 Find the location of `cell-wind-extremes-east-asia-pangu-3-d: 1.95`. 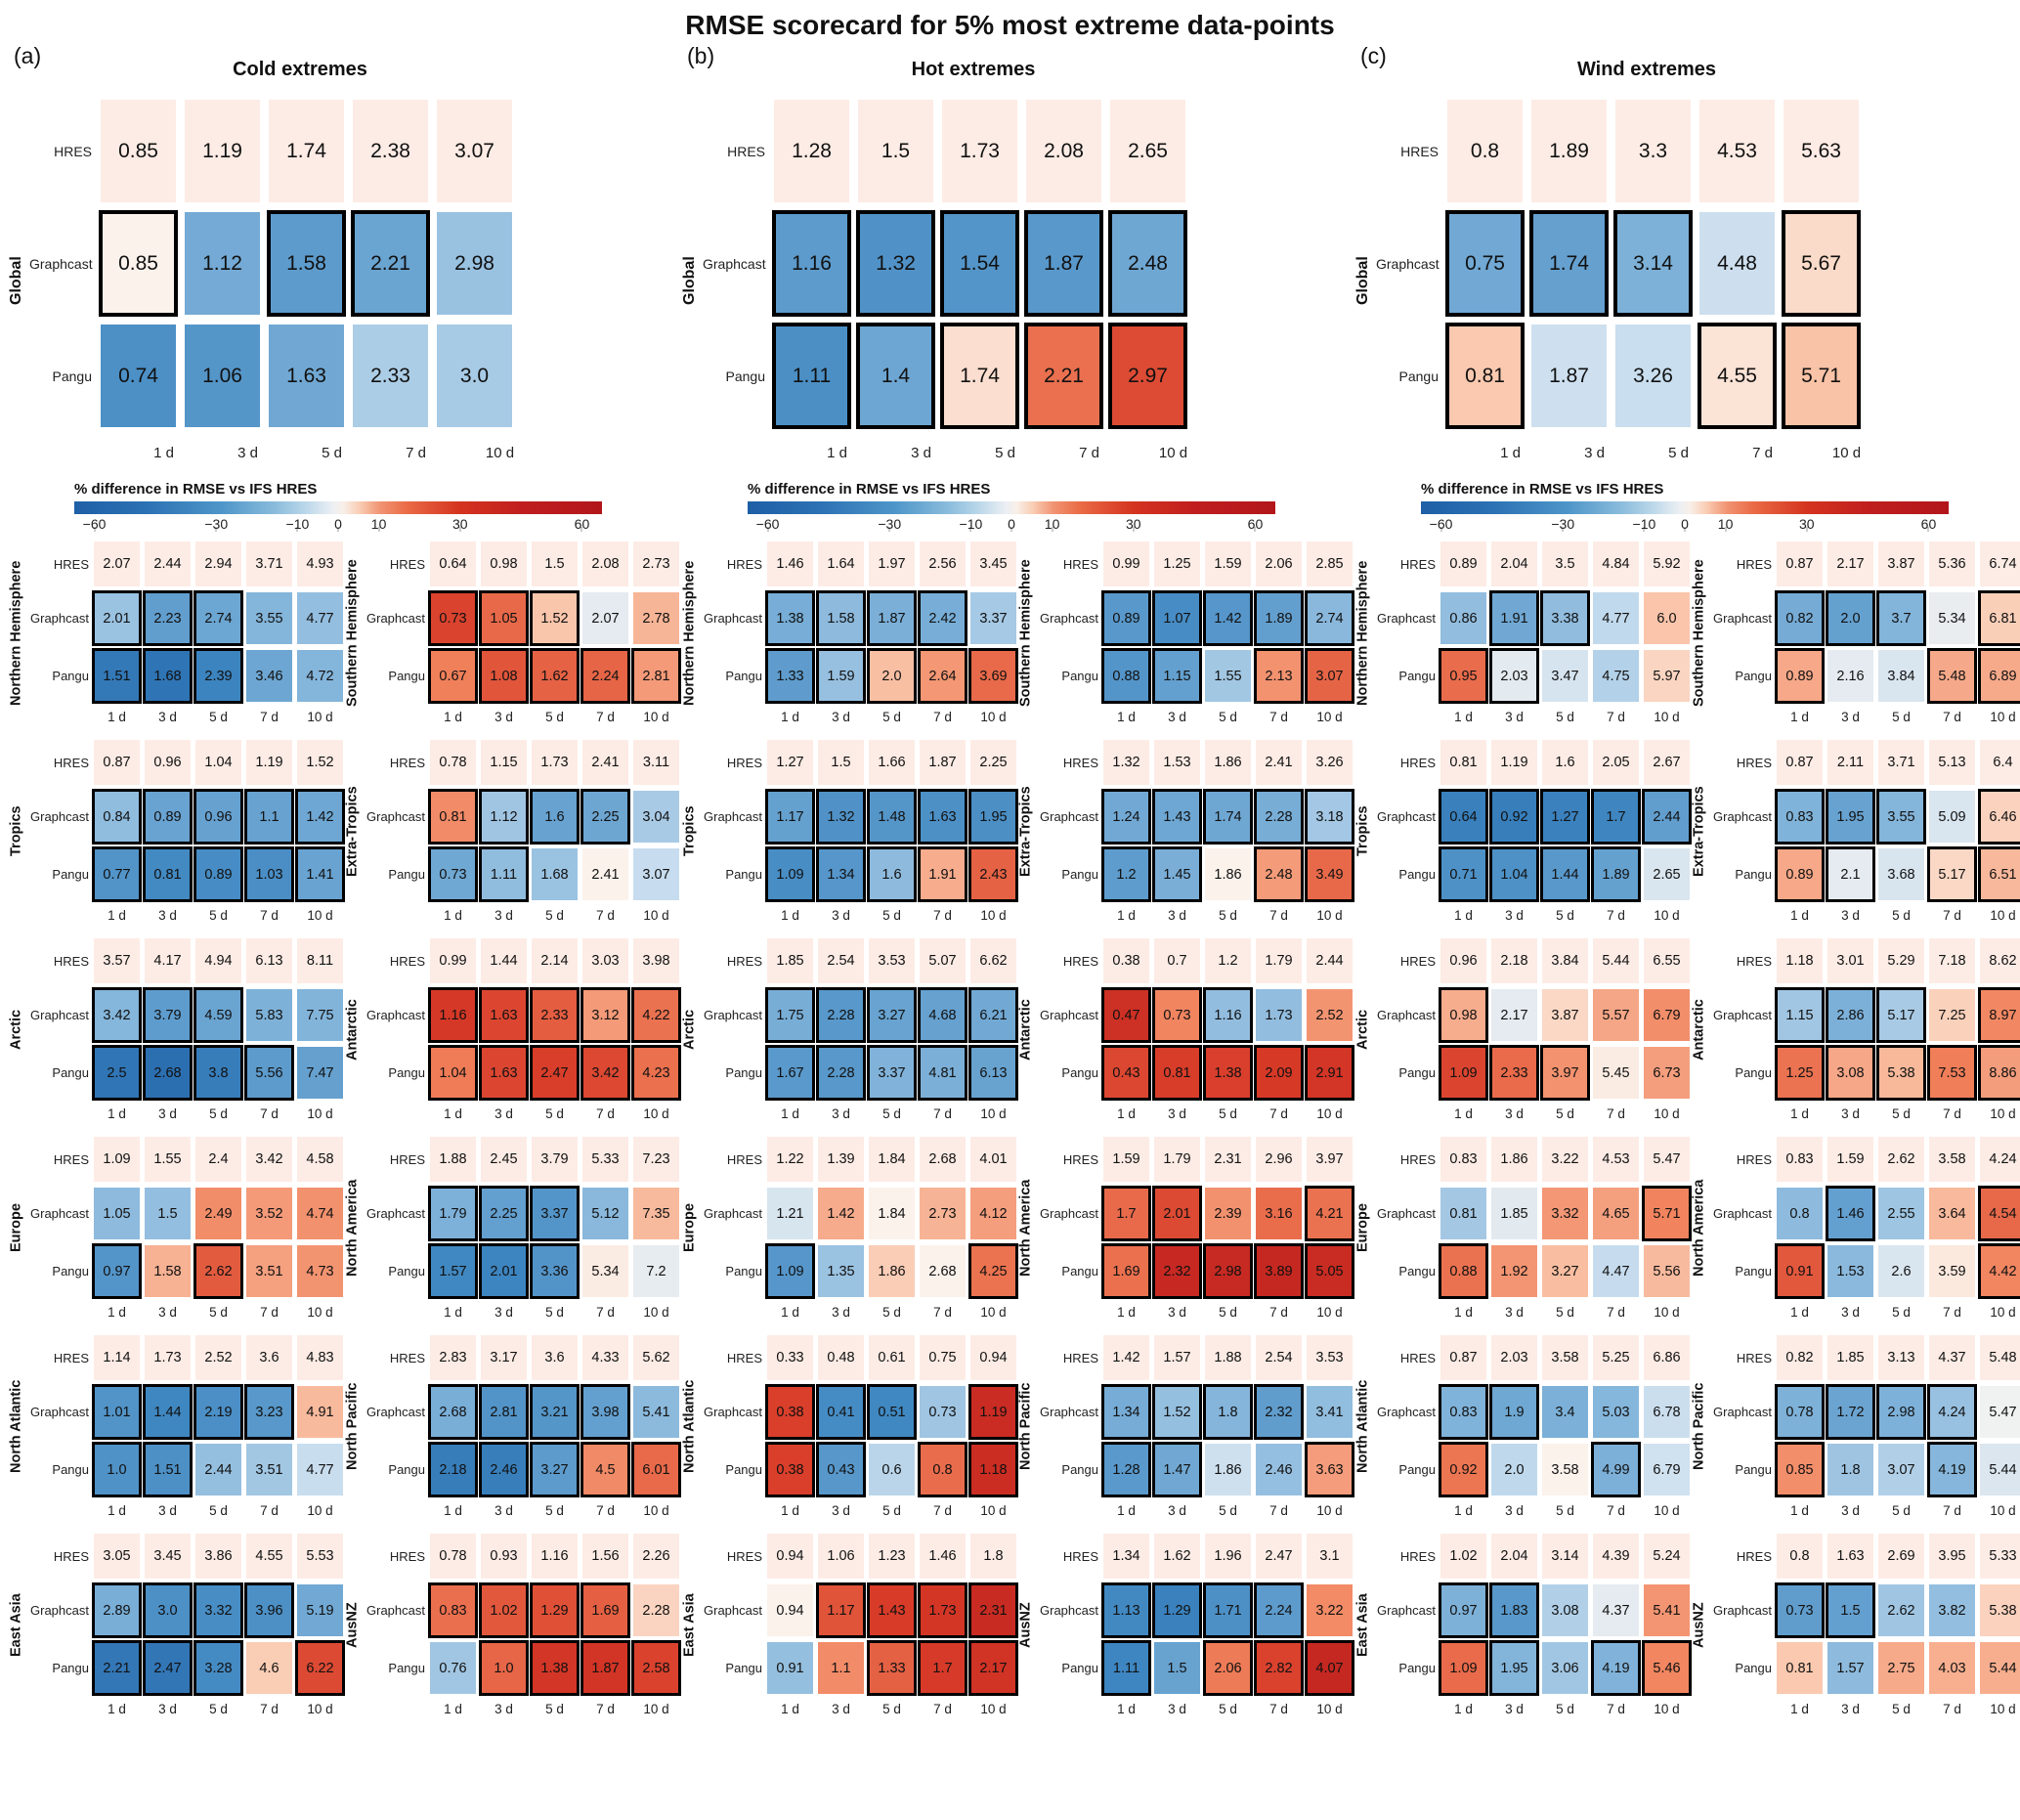

cell-wind-extremes-east-asia-pangu-3-d: 1.95 is located at coordinates (1514, 1668).